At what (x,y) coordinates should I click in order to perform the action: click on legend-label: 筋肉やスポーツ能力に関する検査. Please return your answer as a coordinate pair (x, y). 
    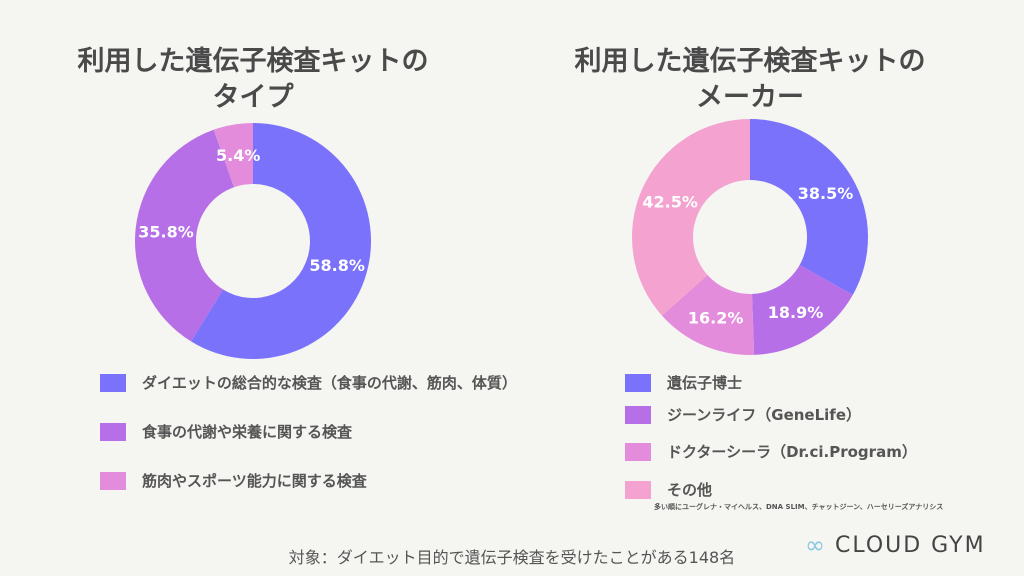
    Looking at the image, I should click on (254, 481).